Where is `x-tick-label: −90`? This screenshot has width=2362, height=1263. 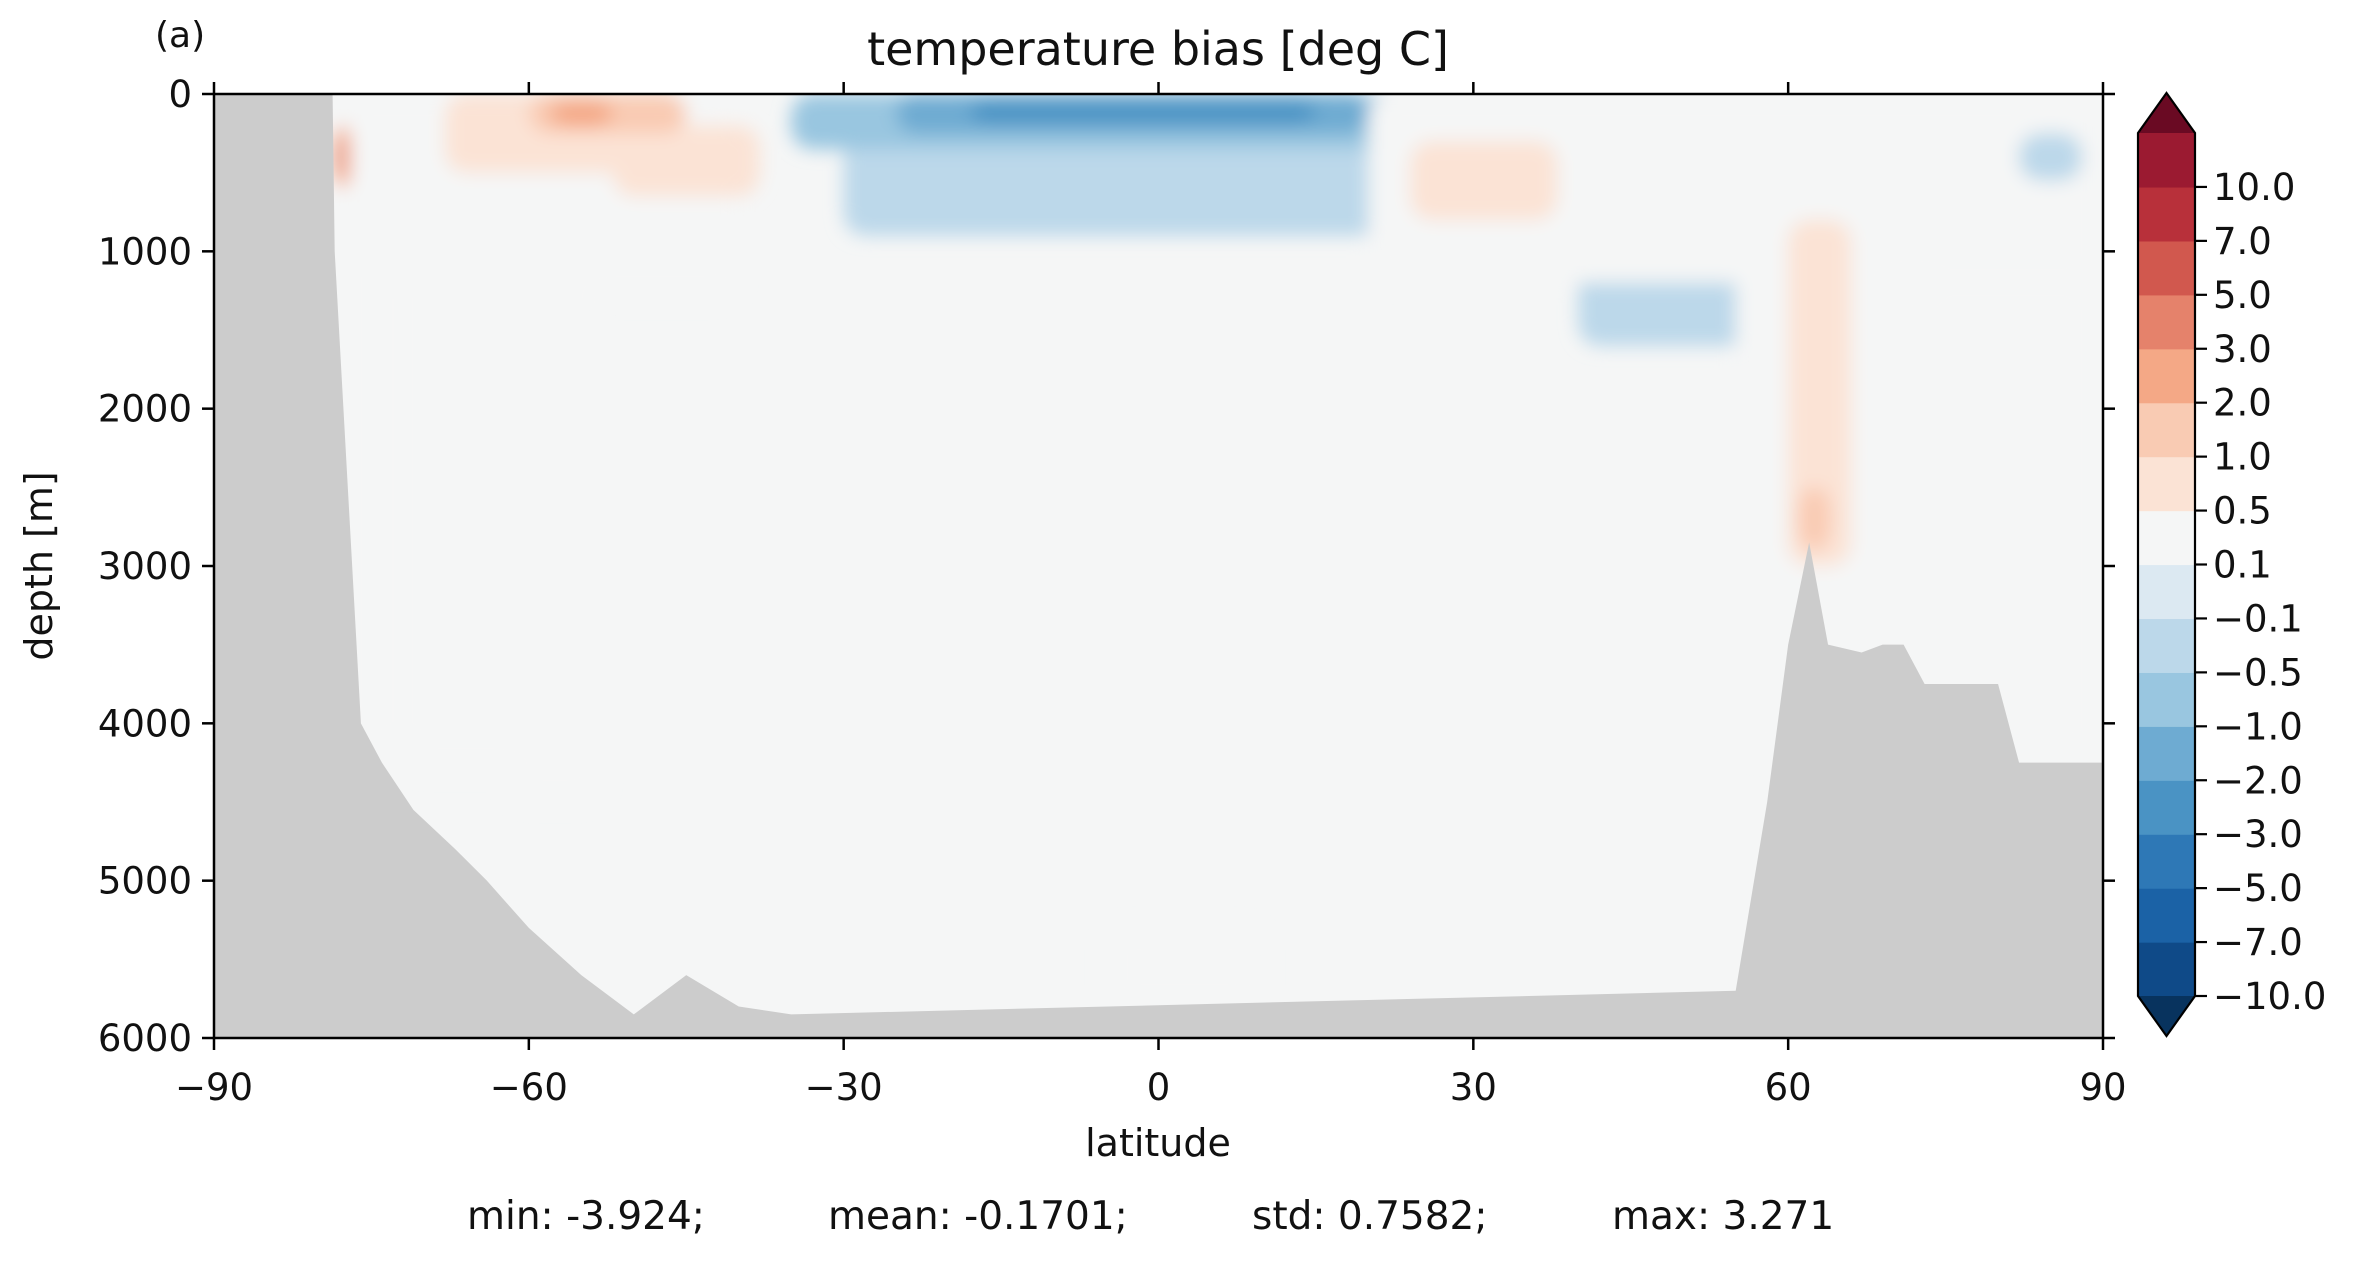 x-tick-label: −90 is located at coordinates (214, 1087).